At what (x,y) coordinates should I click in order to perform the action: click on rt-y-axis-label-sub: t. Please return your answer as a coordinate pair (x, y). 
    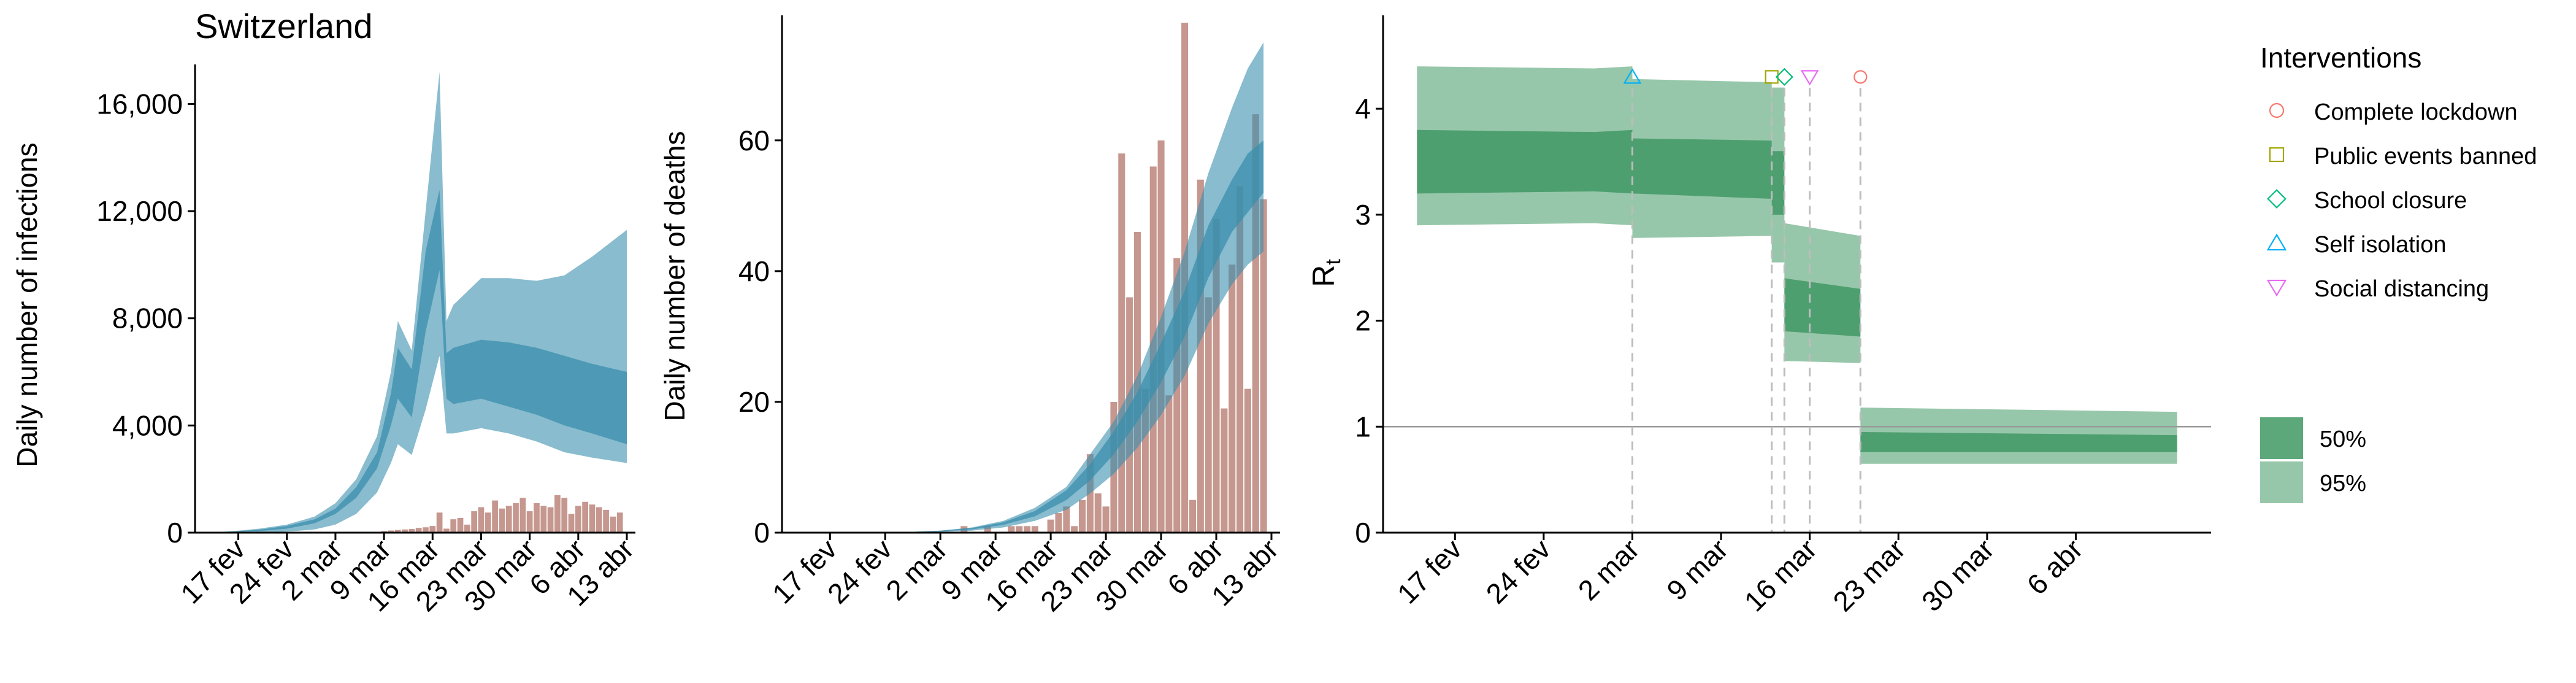
    Looking at the image, I should click on (1333, 262).